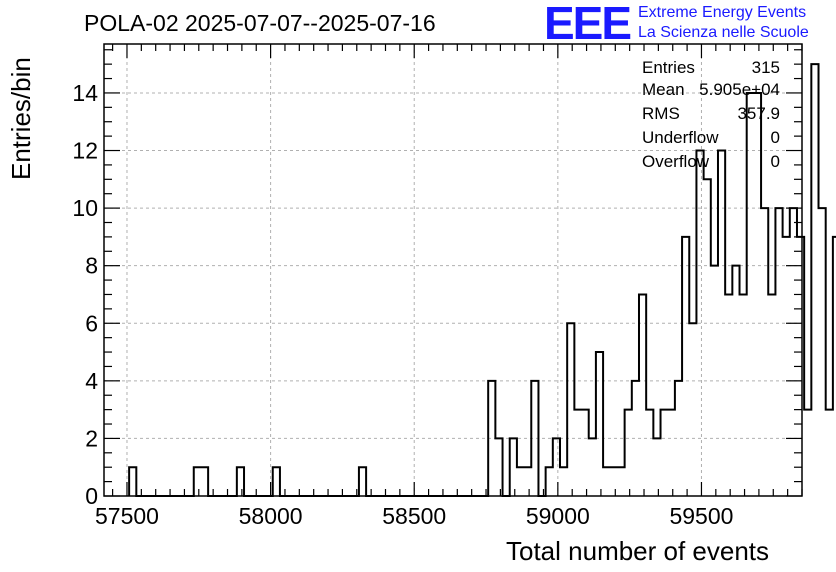  What do you see at coordinates (85, 151) in the screenshot?
I see `y-tick-label: 12` at bounding box center [85, 151].